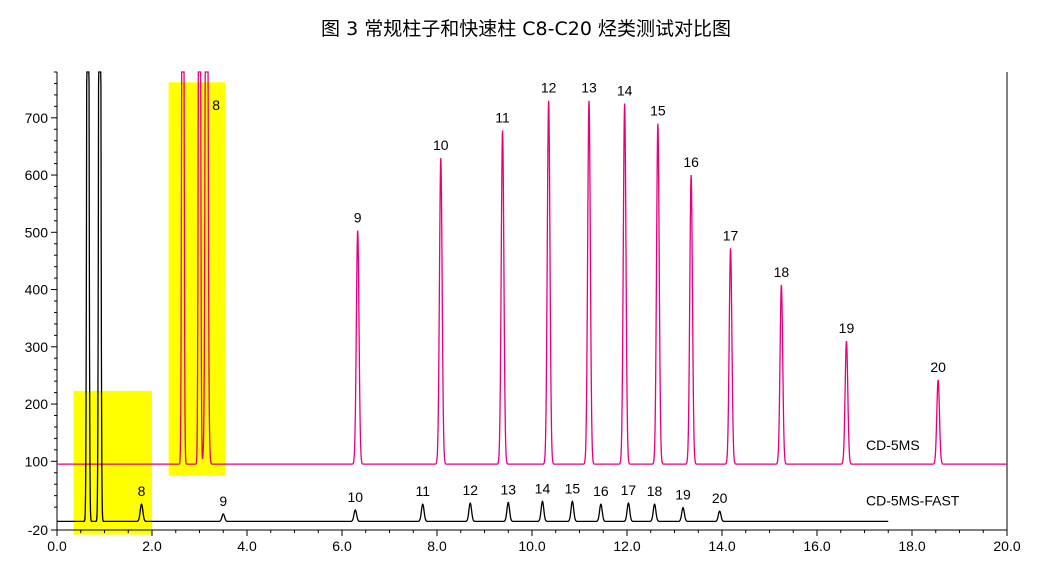 This screenshot has height=572, width=1052. Describe the element at coordinates (37, 404) in the screenshot. I see `y-tick-label: 200` at that location.